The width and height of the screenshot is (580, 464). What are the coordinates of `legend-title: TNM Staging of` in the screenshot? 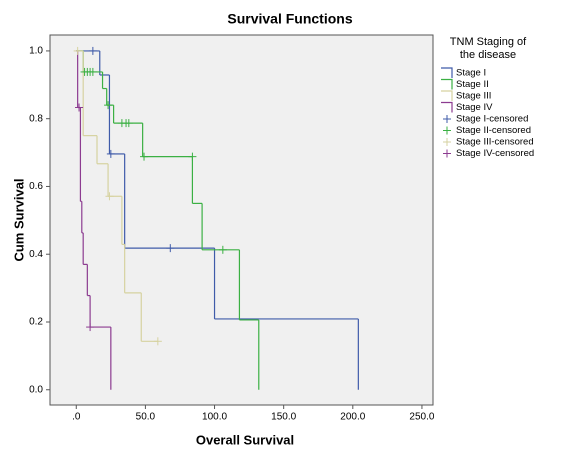 It's located at (488, 42).